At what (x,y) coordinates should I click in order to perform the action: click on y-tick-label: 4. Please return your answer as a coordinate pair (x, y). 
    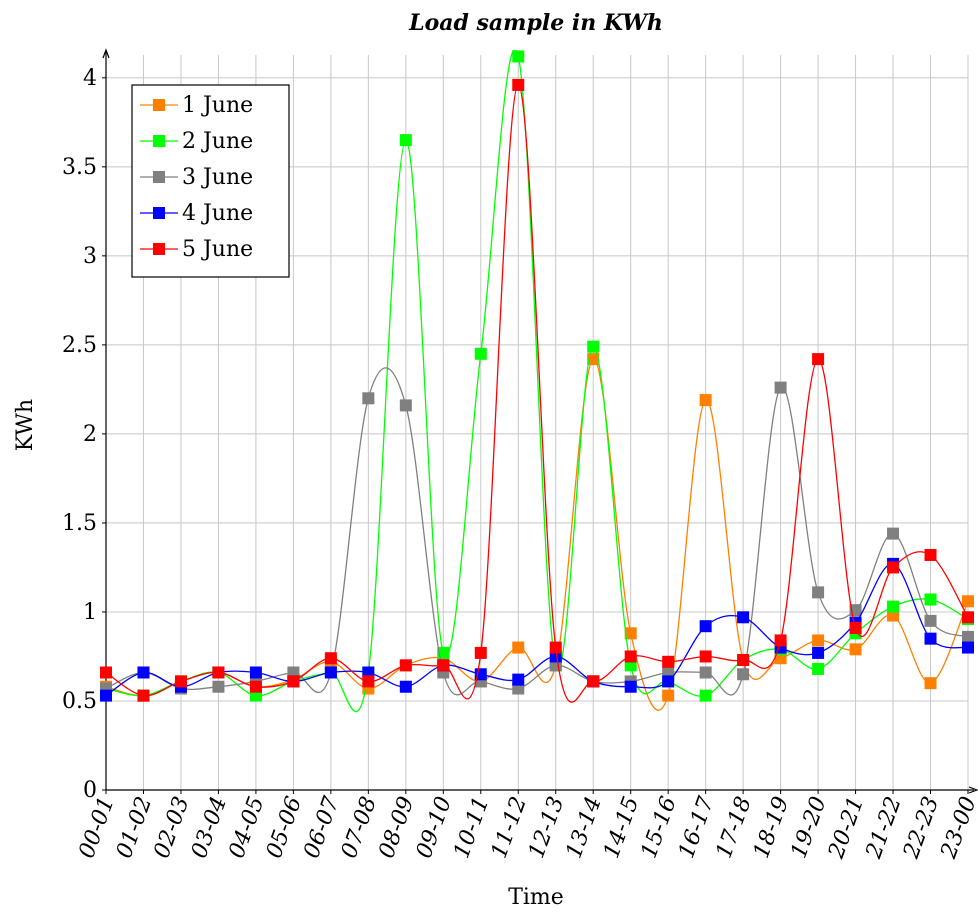
    Looking at the image, I should click on (90, 78).